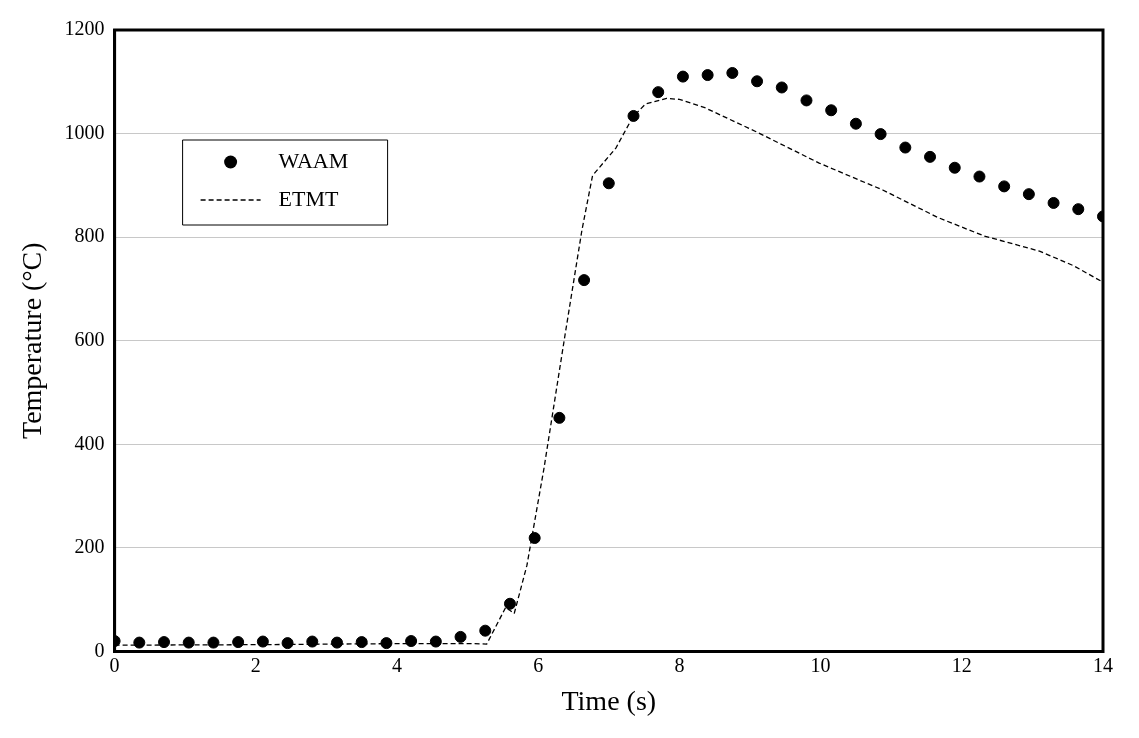 Image resolution: width=1139 pixels, height=738 pixels. Describe the element at coordinates (89, 235) in the screenshot. I see `y-tick-label: 800` at that location.